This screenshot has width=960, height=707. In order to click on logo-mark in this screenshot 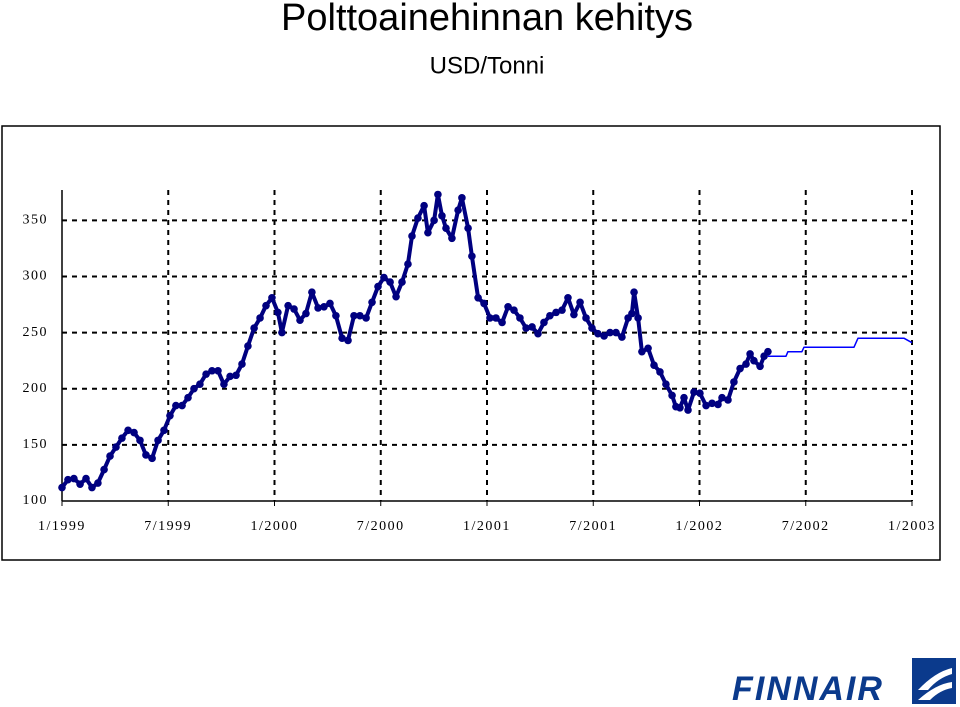, I will do `click(935, 684)`.